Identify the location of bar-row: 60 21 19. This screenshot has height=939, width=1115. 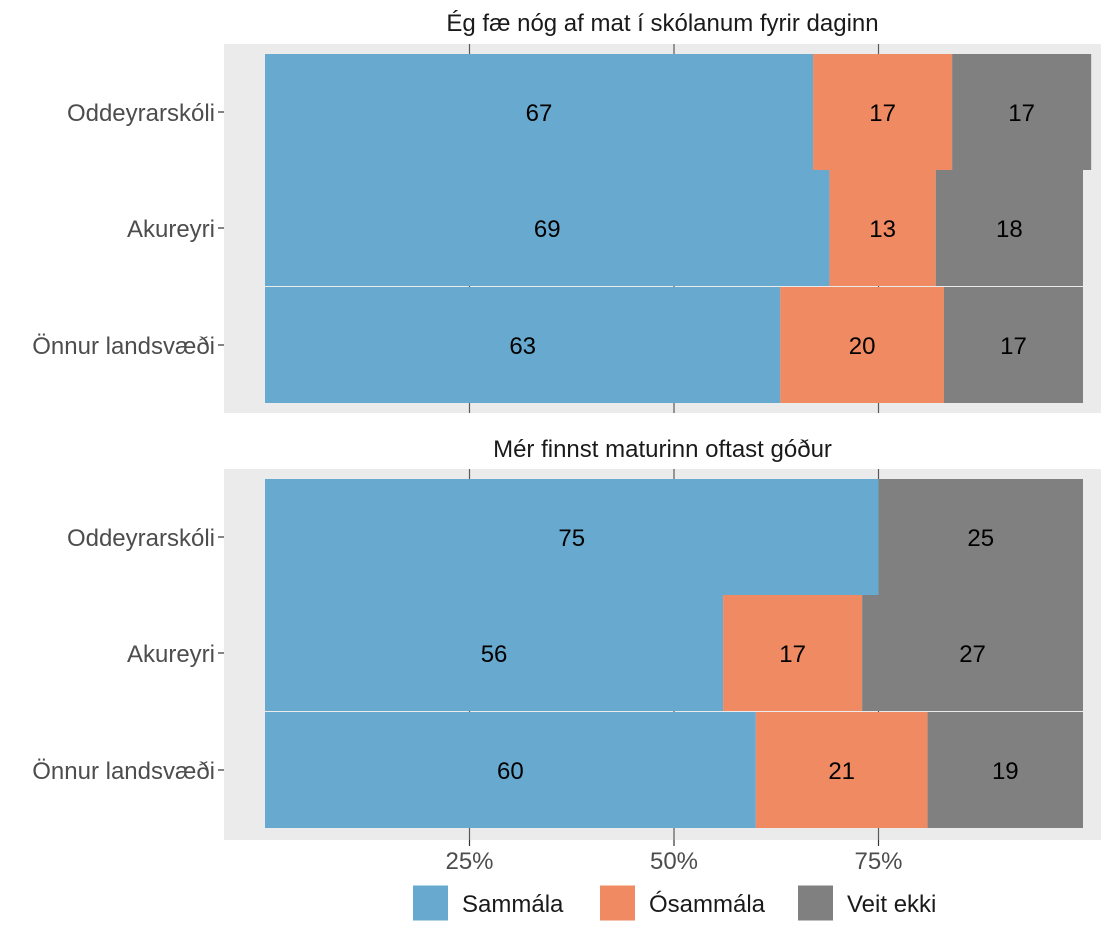
(674, 770).